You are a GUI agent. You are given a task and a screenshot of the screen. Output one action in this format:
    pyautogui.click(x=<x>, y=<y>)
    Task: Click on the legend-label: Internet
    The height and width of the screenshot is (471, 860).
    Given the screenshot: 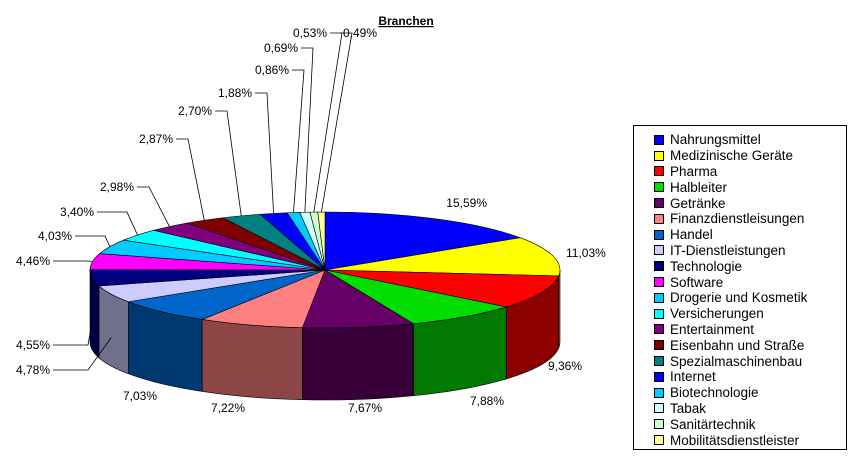 What is the action you would take?
    pyautogui.click(x=693, y=377)
    